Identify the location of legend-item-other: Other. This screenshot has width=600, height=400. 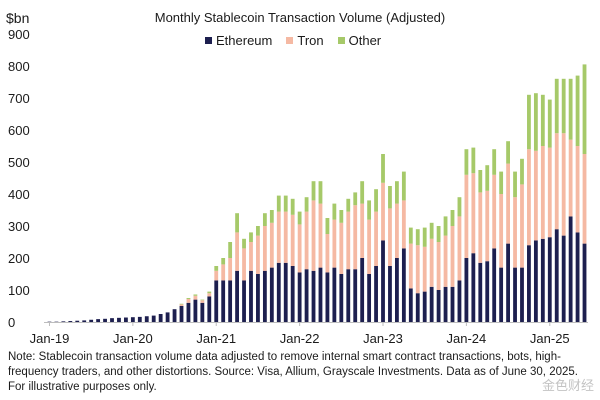
(359, 40).